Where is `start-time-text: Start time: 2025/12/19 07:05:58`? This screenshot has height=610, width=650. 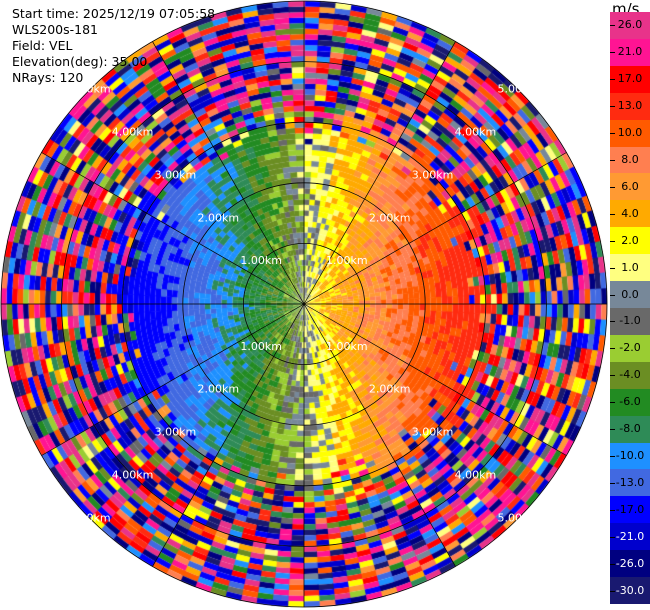
start-time-text: Start time: 2025/12/19 07:05:58 is located at coordinates (114, 13).